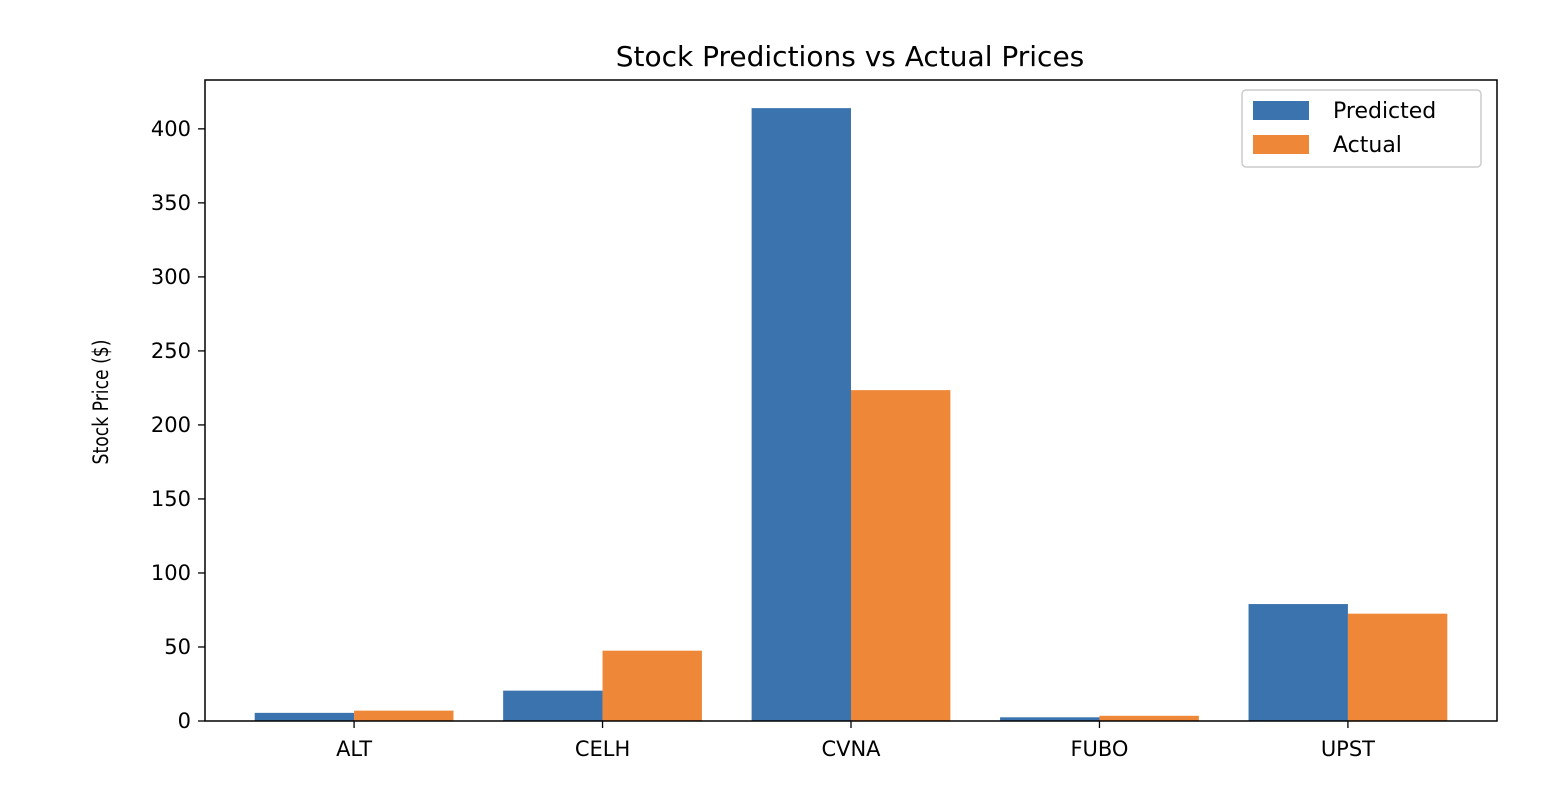  I want to click on legend: Predicted Actual, so click(1361, 128).